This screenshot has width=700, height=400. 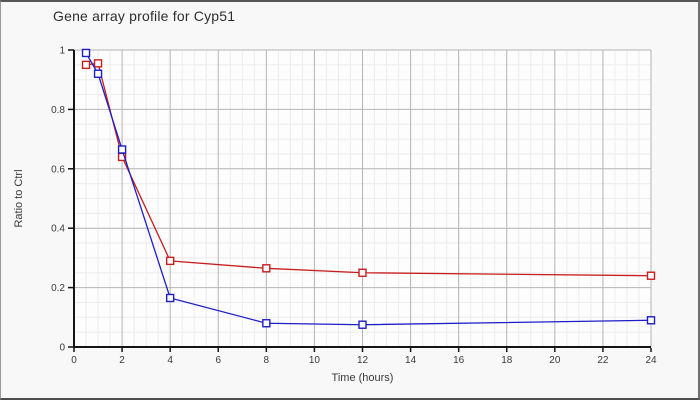 What do you see at coordinates (507, 360) in the screenshot?
I see `x-axis-tick-label: 18` at bounding box center [507, 360].